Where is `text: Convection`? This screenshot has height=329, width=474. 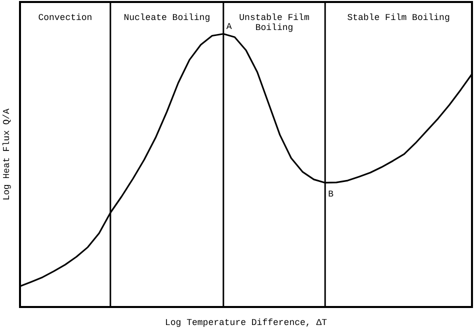
text: Convection is located at coordinates (65, 18).